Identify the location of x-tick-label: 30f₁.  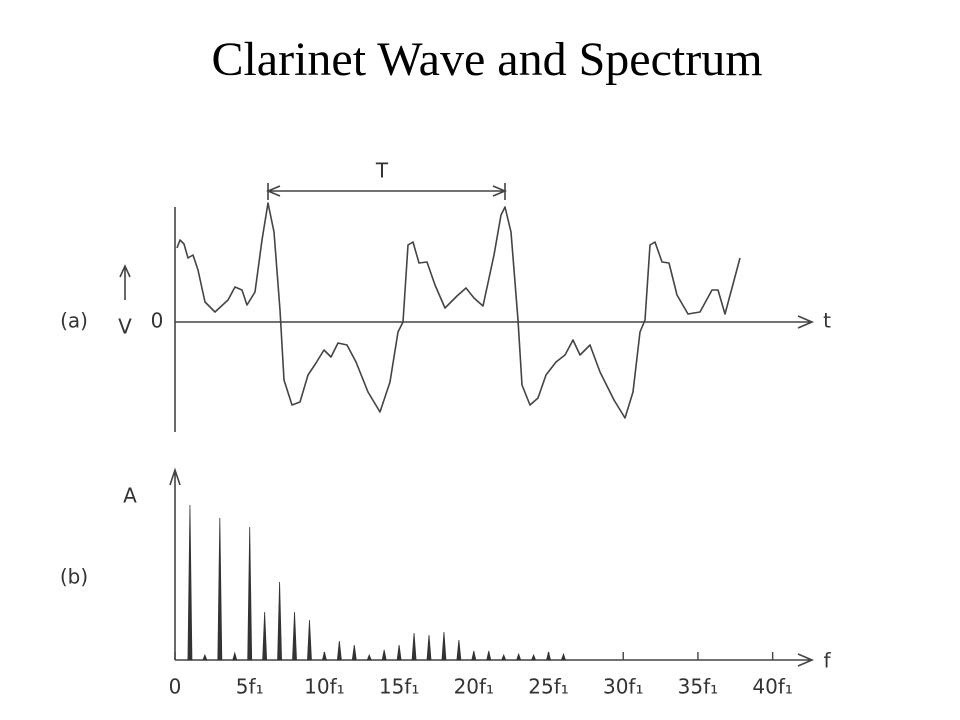
(623, 687).